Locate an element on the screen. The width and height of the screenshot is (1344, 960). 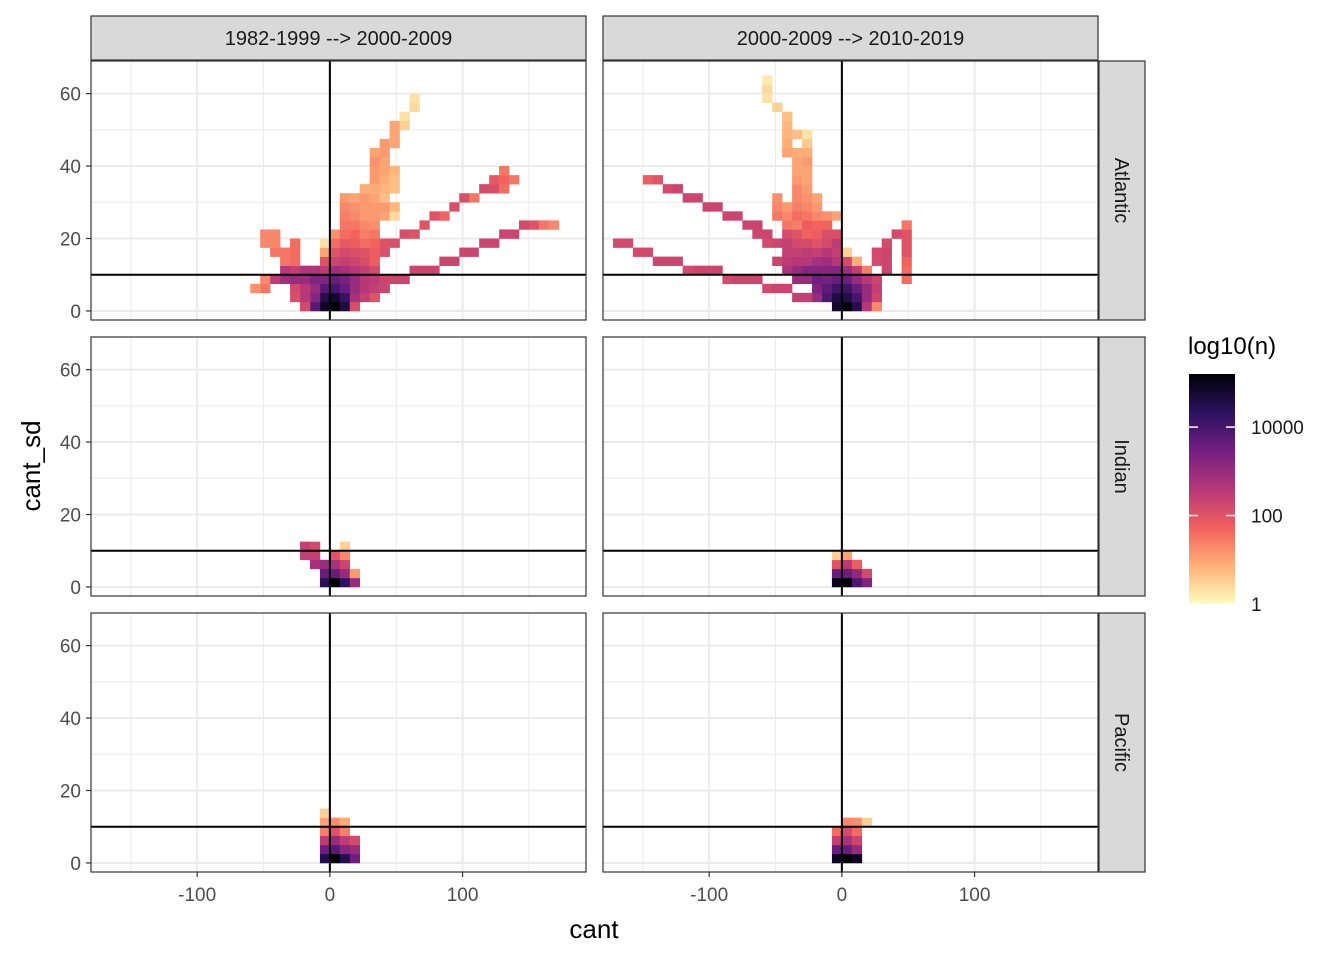
x-tick-label: 100 is located at coordinates (975, 895).